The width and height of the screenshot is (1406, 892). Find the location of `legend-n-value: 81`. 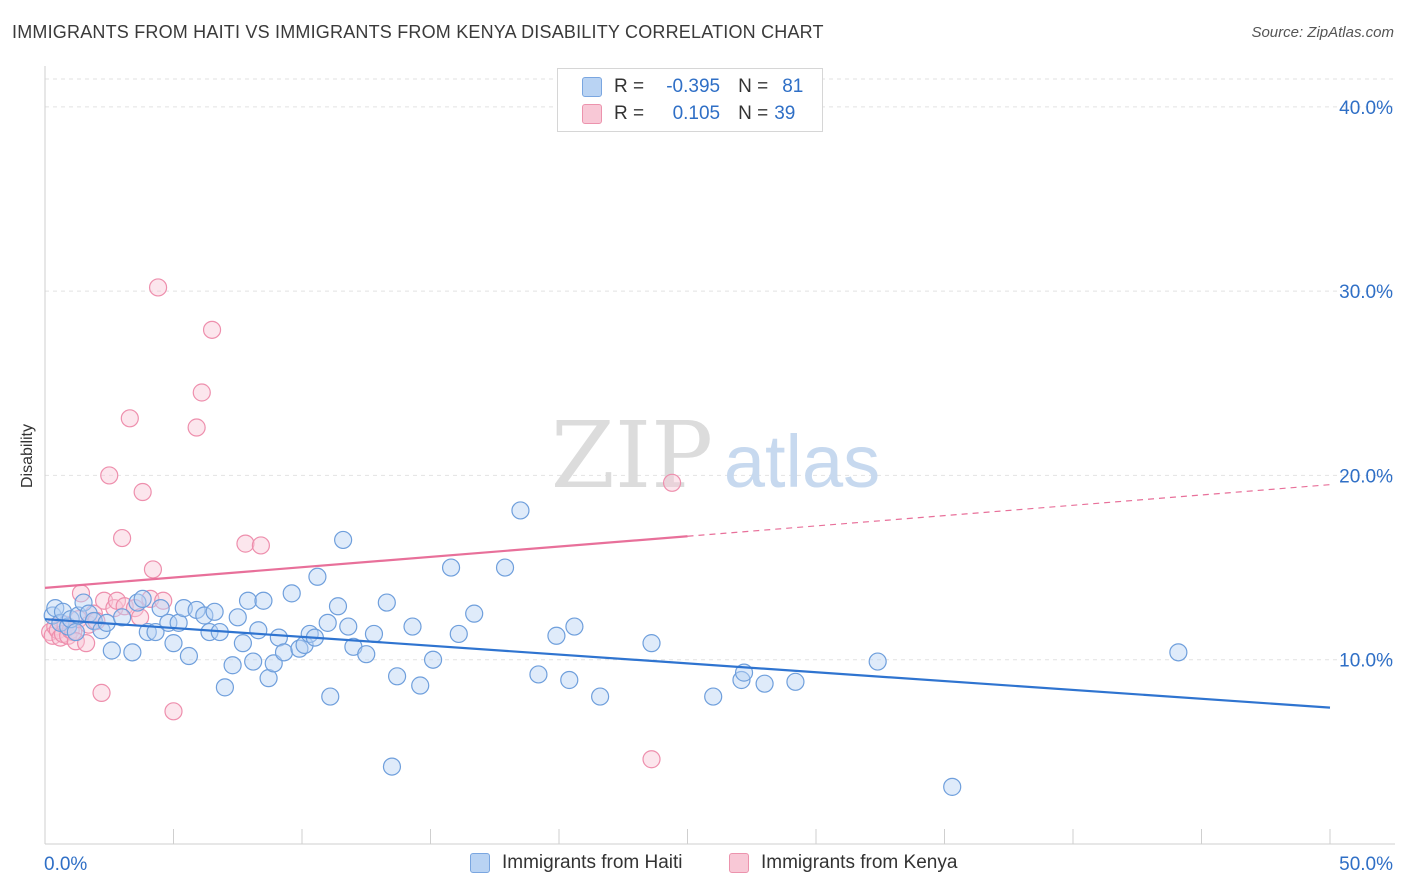

legend-n-value: 81 is located at coordinates (793, 86).